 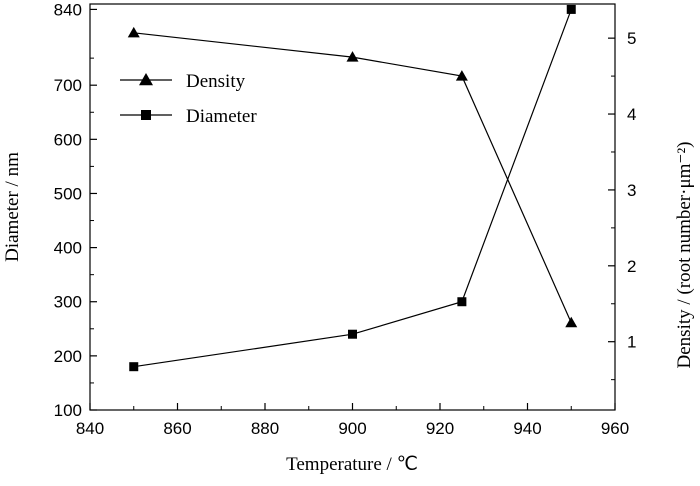 I want to click on y-left-tick-label: 840, so click(x=68, y=9).